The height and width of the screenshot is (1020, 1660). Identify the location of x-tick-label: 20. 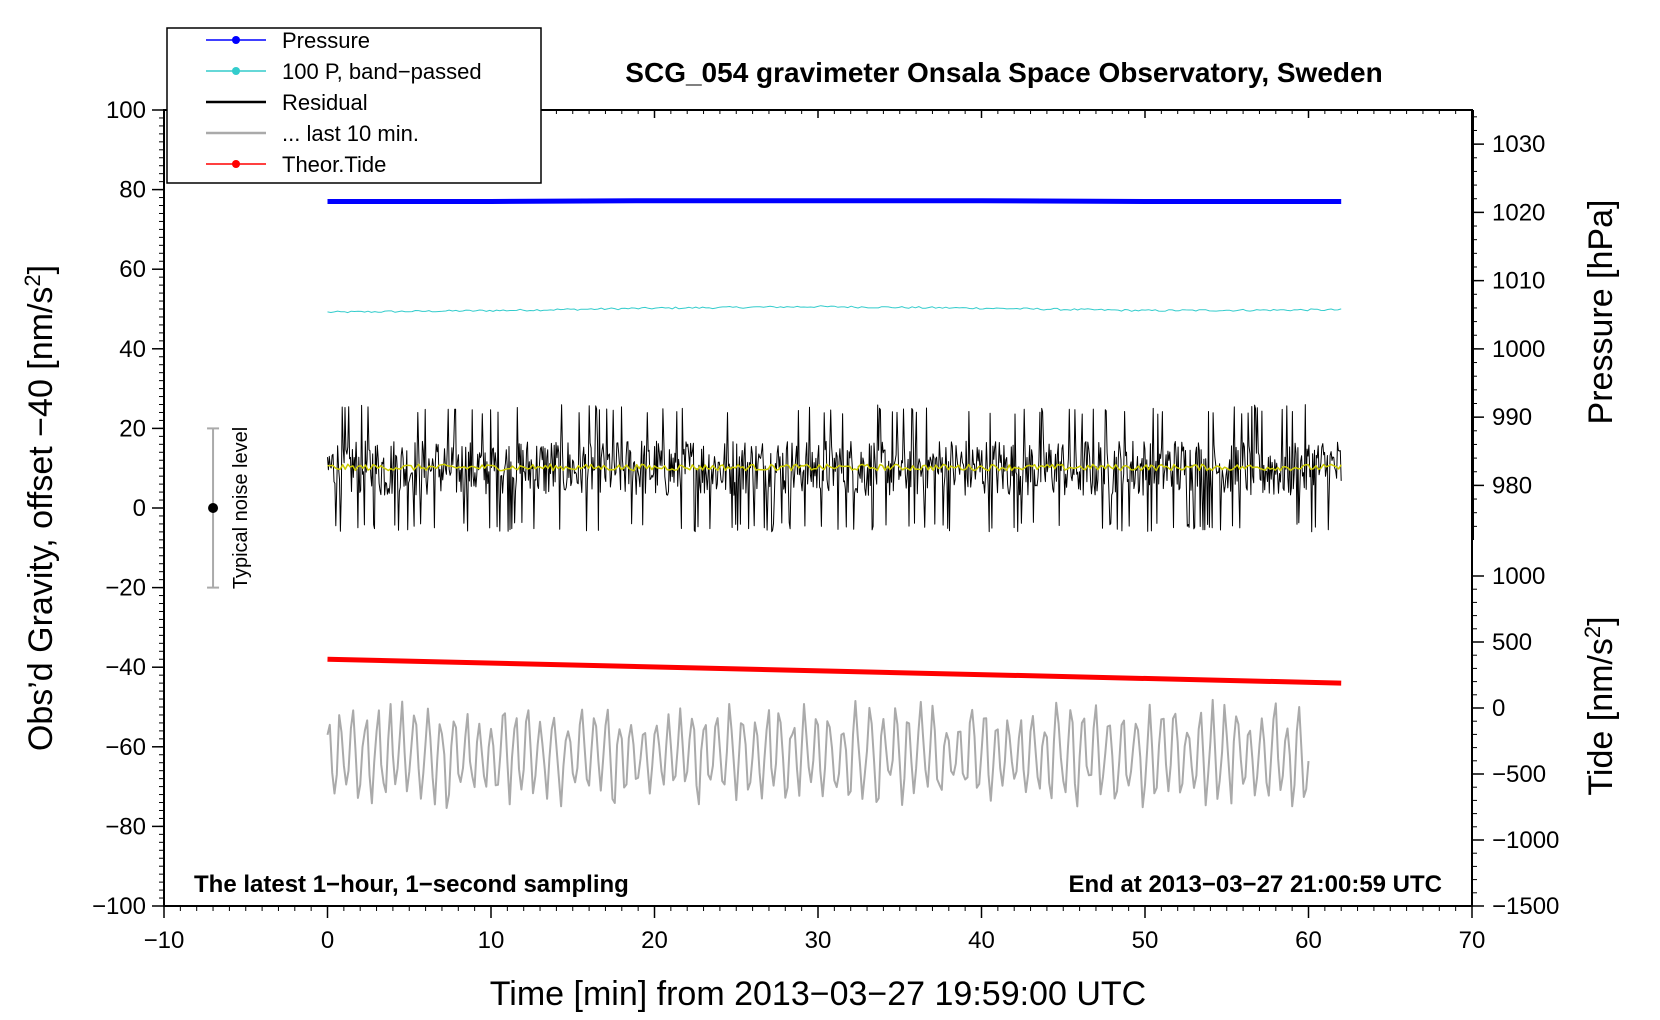
(654, 940).